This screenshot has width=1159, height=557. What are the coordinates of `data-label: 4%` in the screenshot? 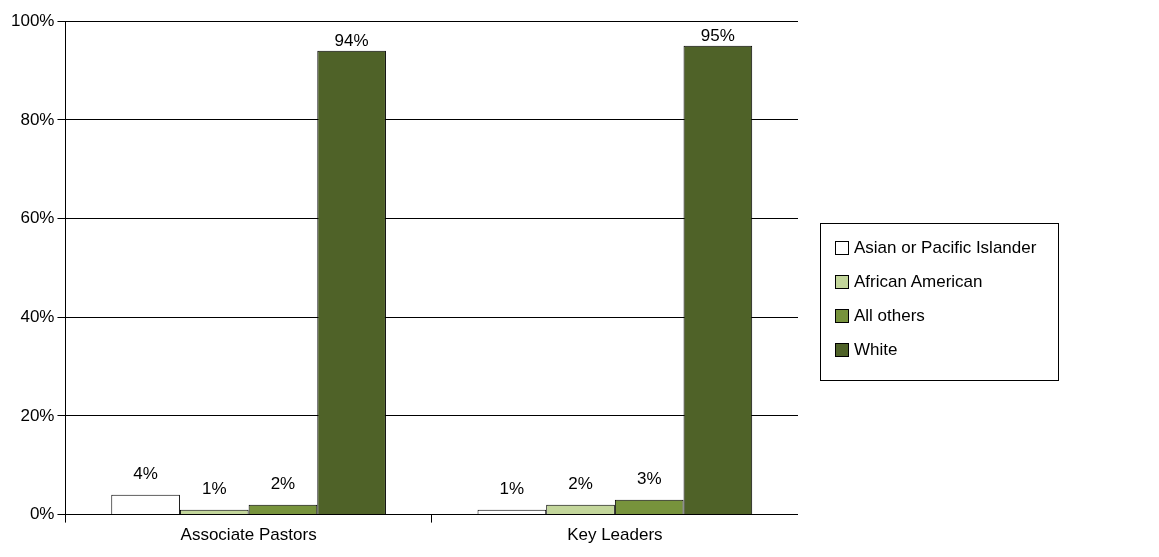 It's located at (145, 474).